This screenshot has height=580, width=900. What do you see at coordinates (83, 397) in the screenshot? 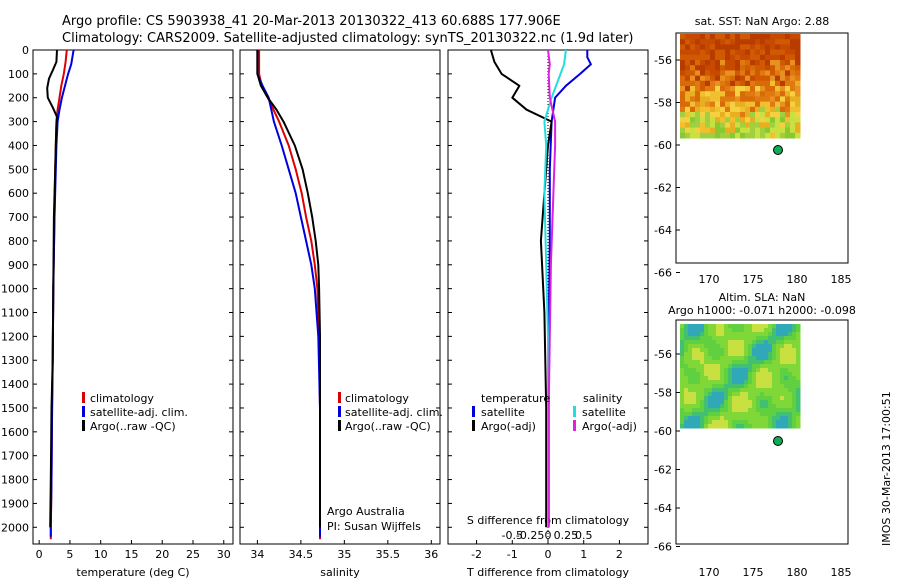
I see `legend-climatology-swatch` at bounding box center [83, 397].